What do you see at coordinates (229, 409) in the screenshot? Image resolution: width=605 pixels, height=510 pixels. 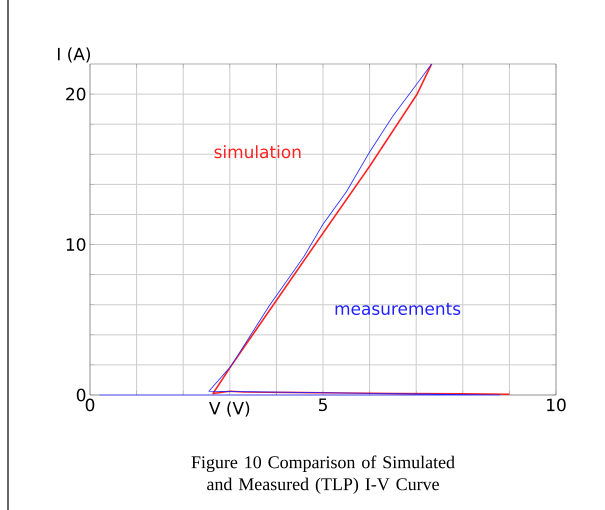 I see `x-axis-title: V (V)` at bounding box center [229, 409].